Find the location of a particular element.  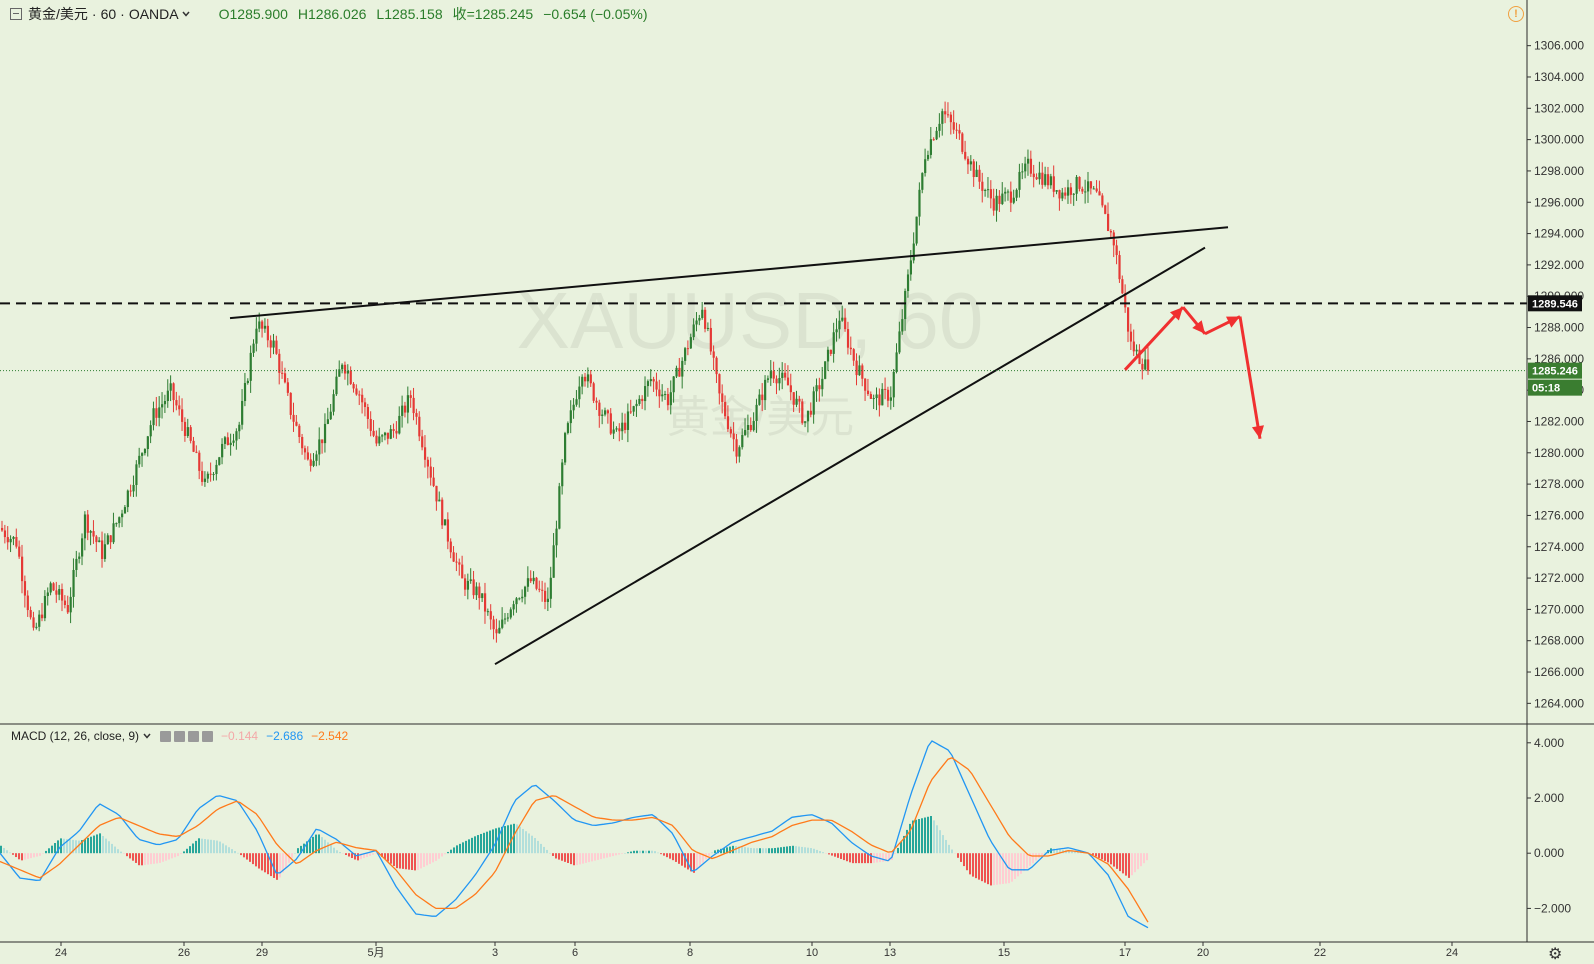

time-tick-label: 3 is located at coordinates (495, 953).